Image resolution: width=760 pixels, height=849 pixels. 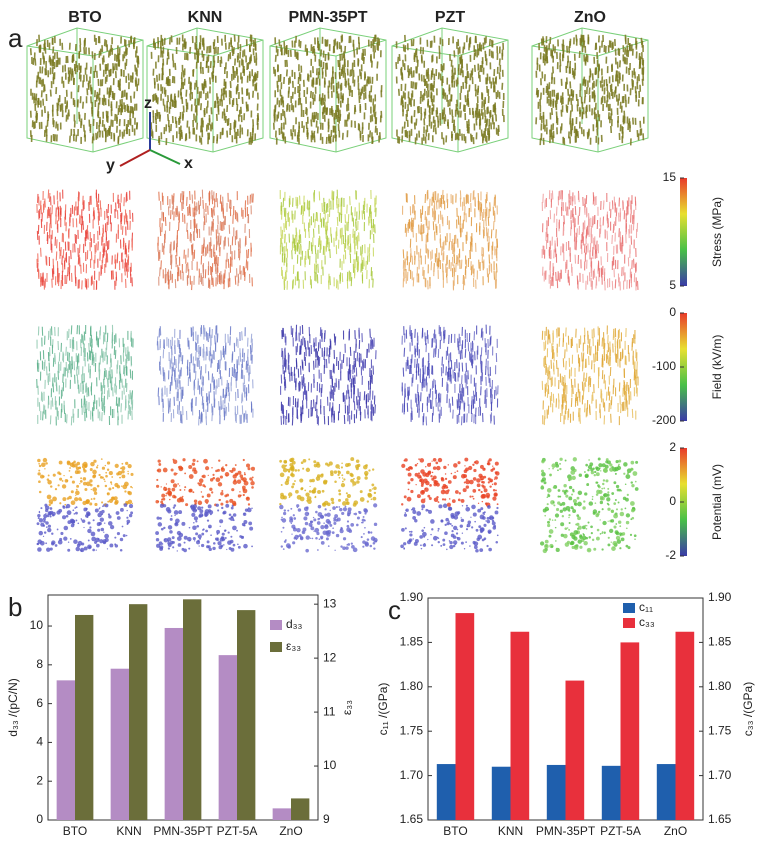 I want to click on material-label: BTO, so click(x=84, y=17).